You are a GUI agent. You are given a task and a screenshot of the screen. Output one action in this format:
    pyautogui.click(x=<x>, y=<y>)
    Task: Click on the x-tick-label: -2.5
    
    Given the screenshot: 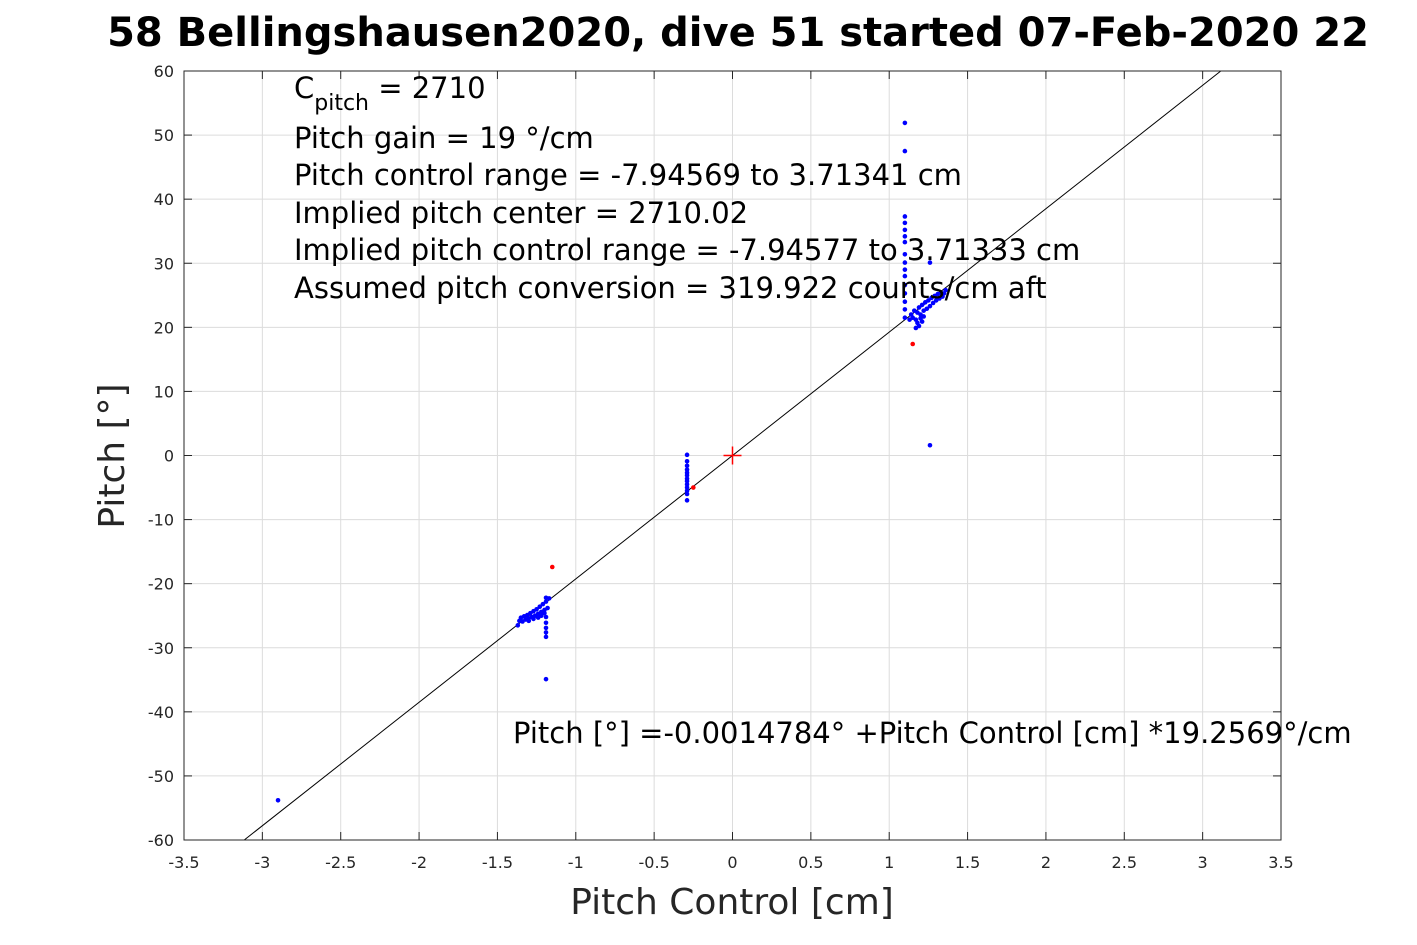 What is the action you would take?
    pyautogui.click(x=340, y=862)
    